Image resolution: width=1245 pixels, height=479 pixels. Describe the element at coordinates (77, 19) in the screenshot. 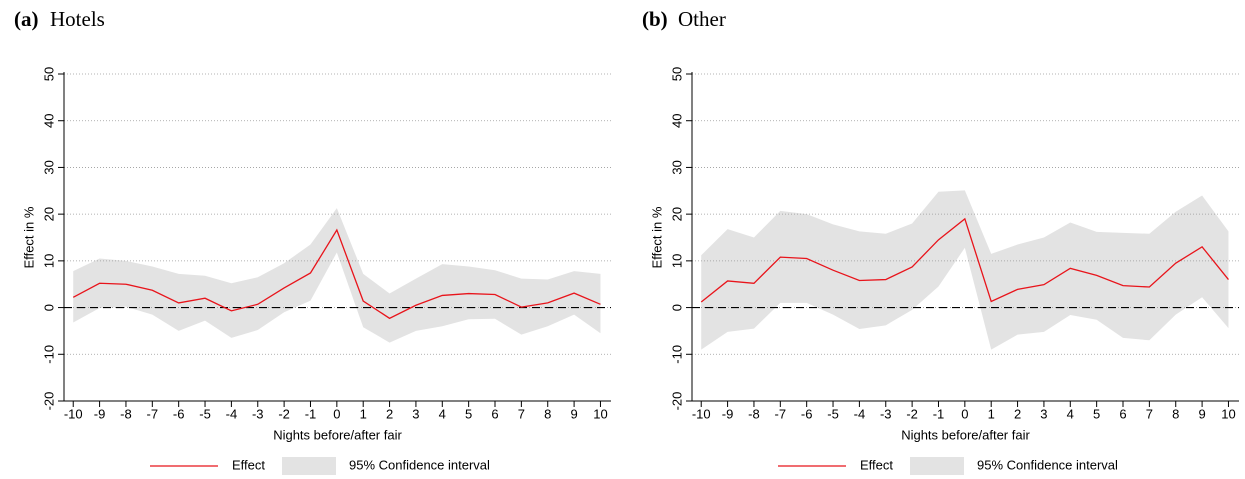

I see `panel-title: Hotels` at that location.